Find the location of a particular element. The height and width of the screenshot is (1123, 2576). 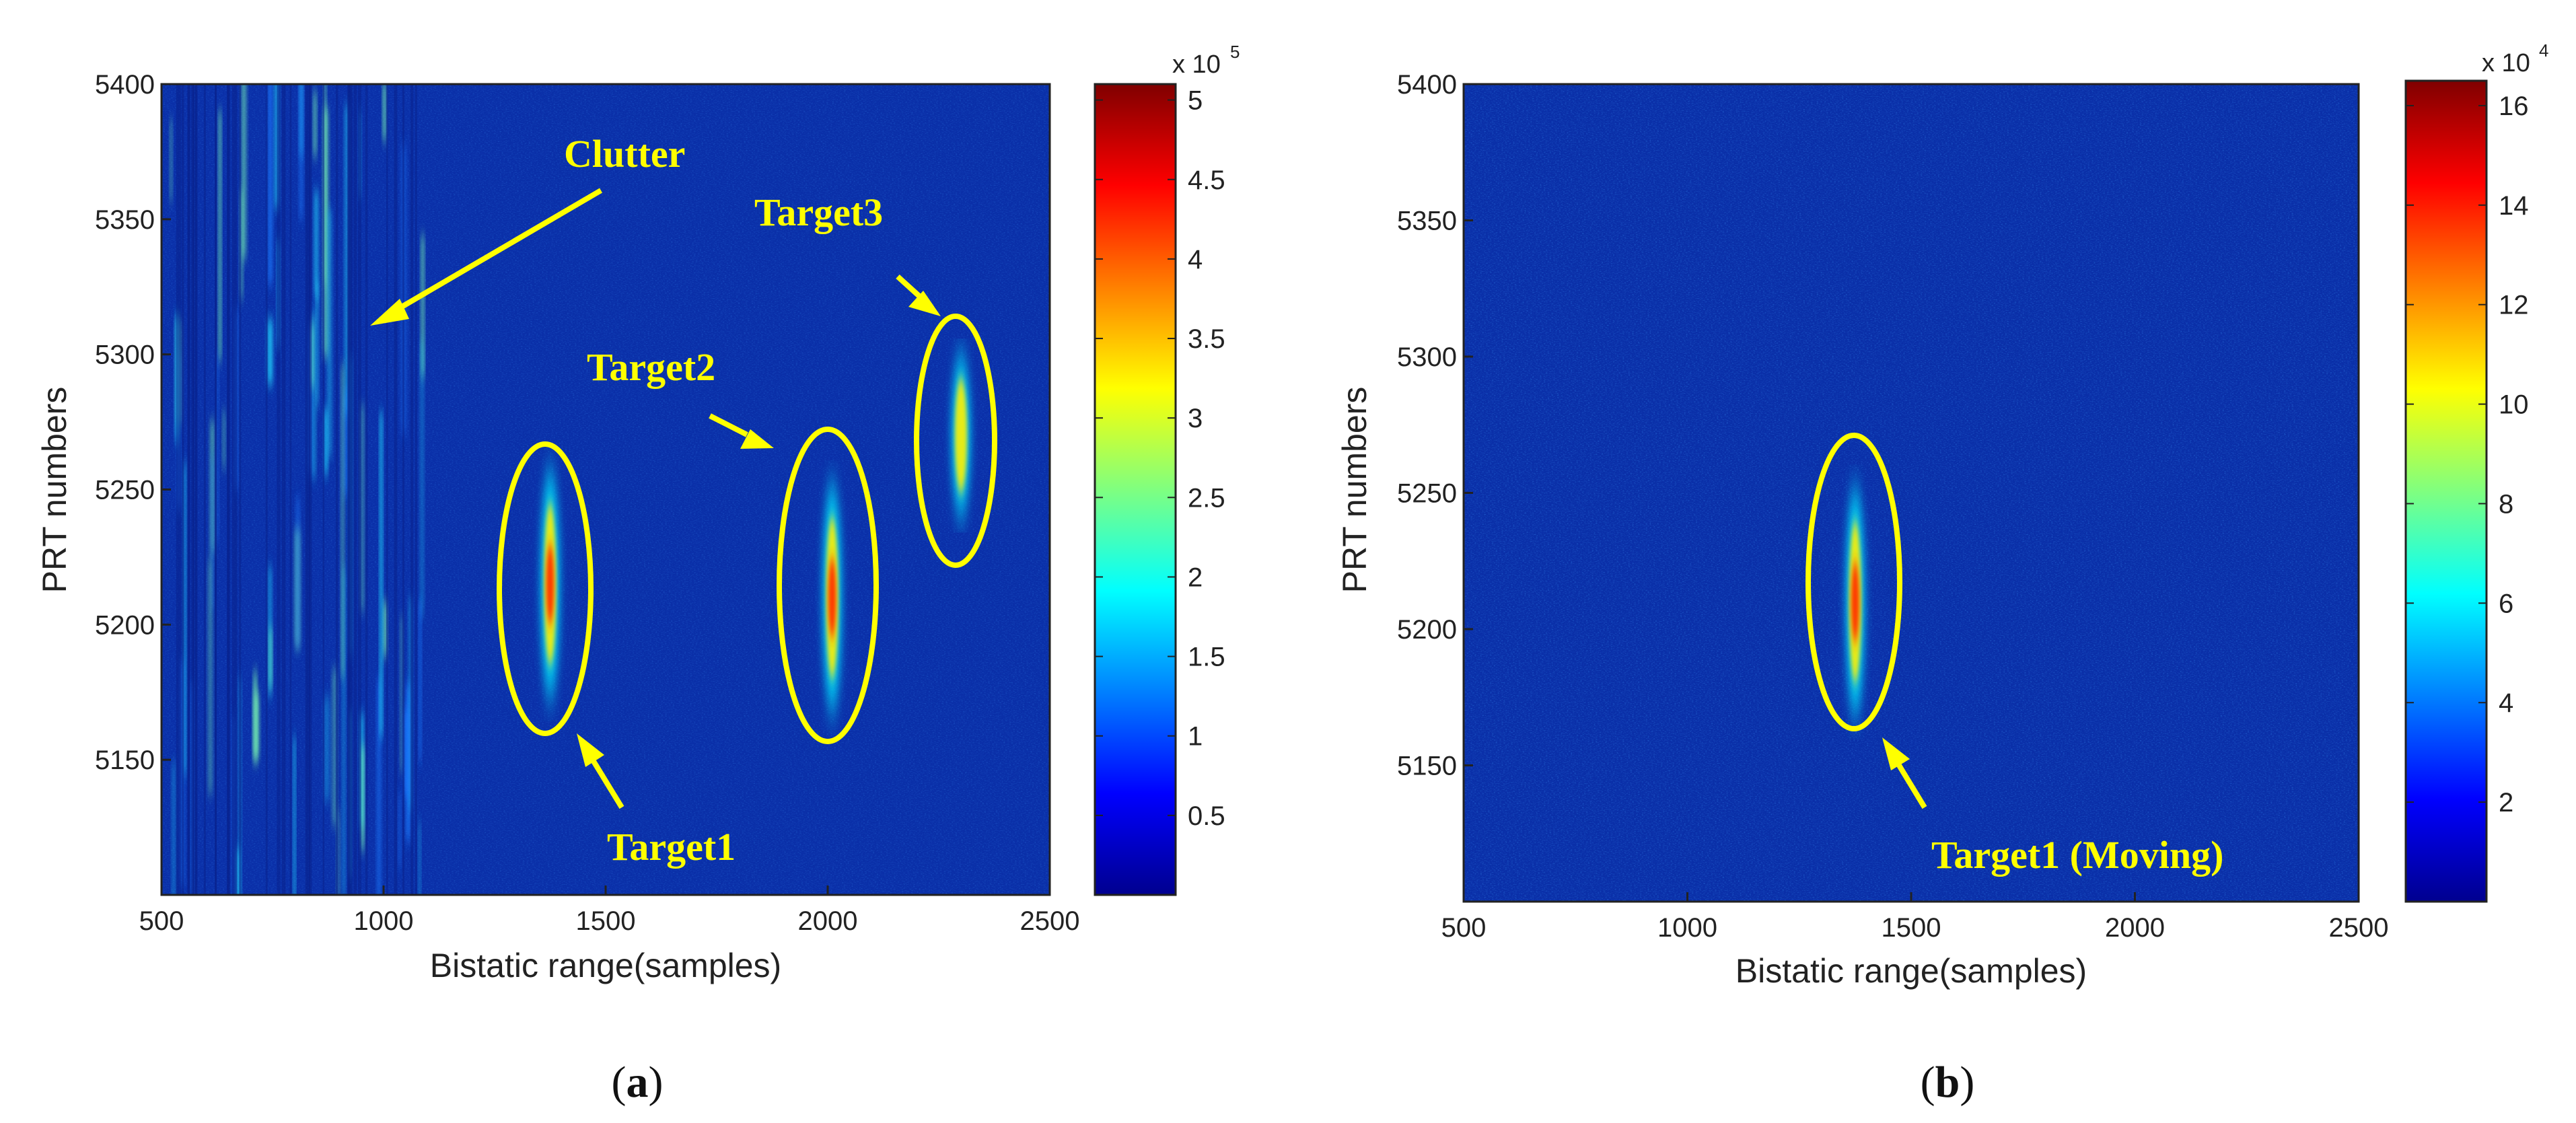

colorbar-tick-label: 12 is located at coordinates (2514, 305).